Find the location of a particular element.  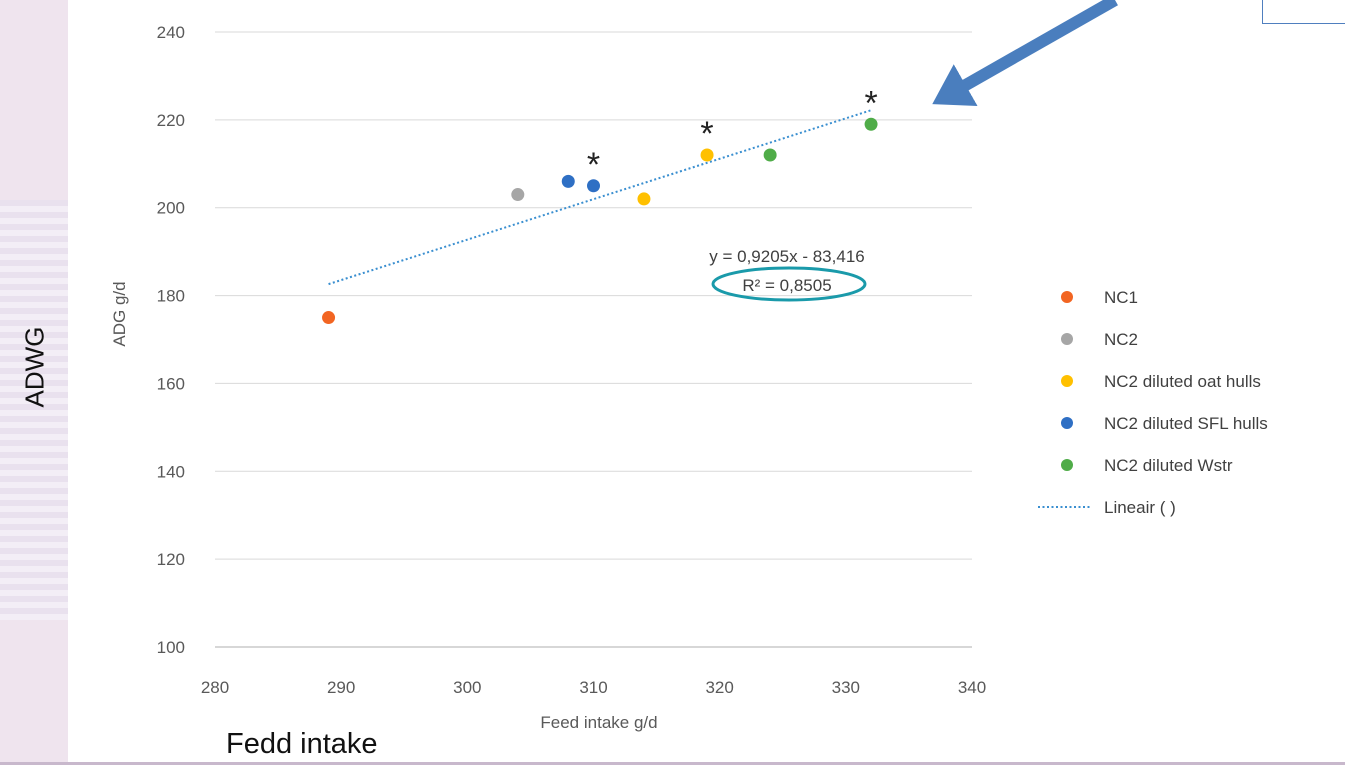

slide-left-decoration is located at coordinates (34, 410).